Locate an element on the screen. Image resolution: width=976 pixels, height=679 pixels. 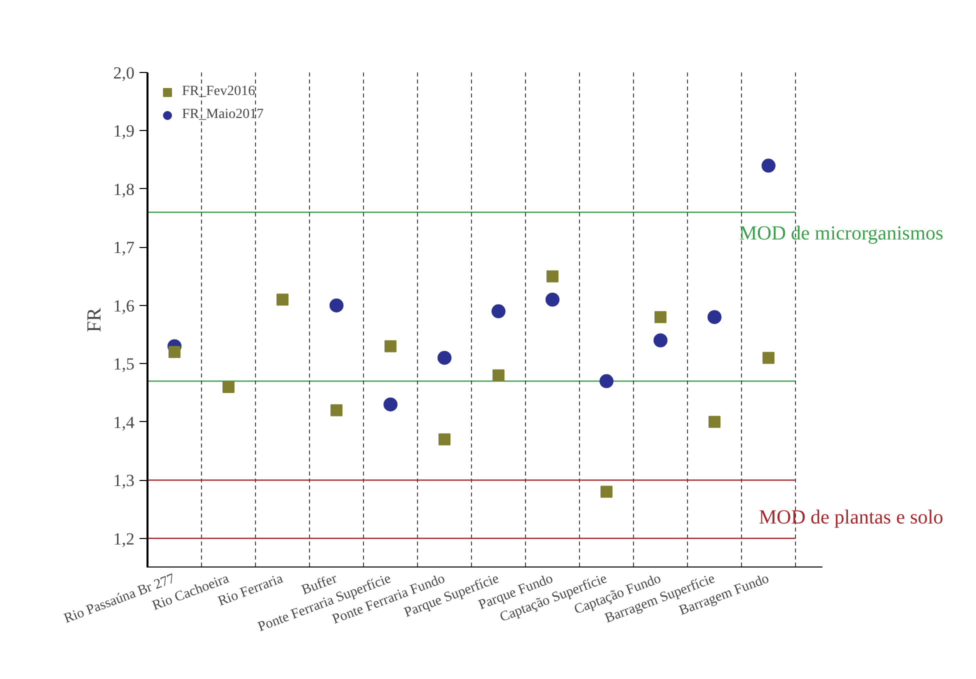
y-tick-label: 2,0 is located at coordinates (123, 73).